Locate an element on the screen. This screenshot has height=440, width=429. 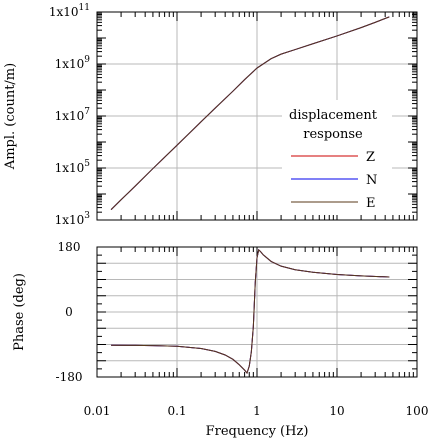
phase-x-axis-title: Frequency (Hz) is located at coordinates (257, 431).